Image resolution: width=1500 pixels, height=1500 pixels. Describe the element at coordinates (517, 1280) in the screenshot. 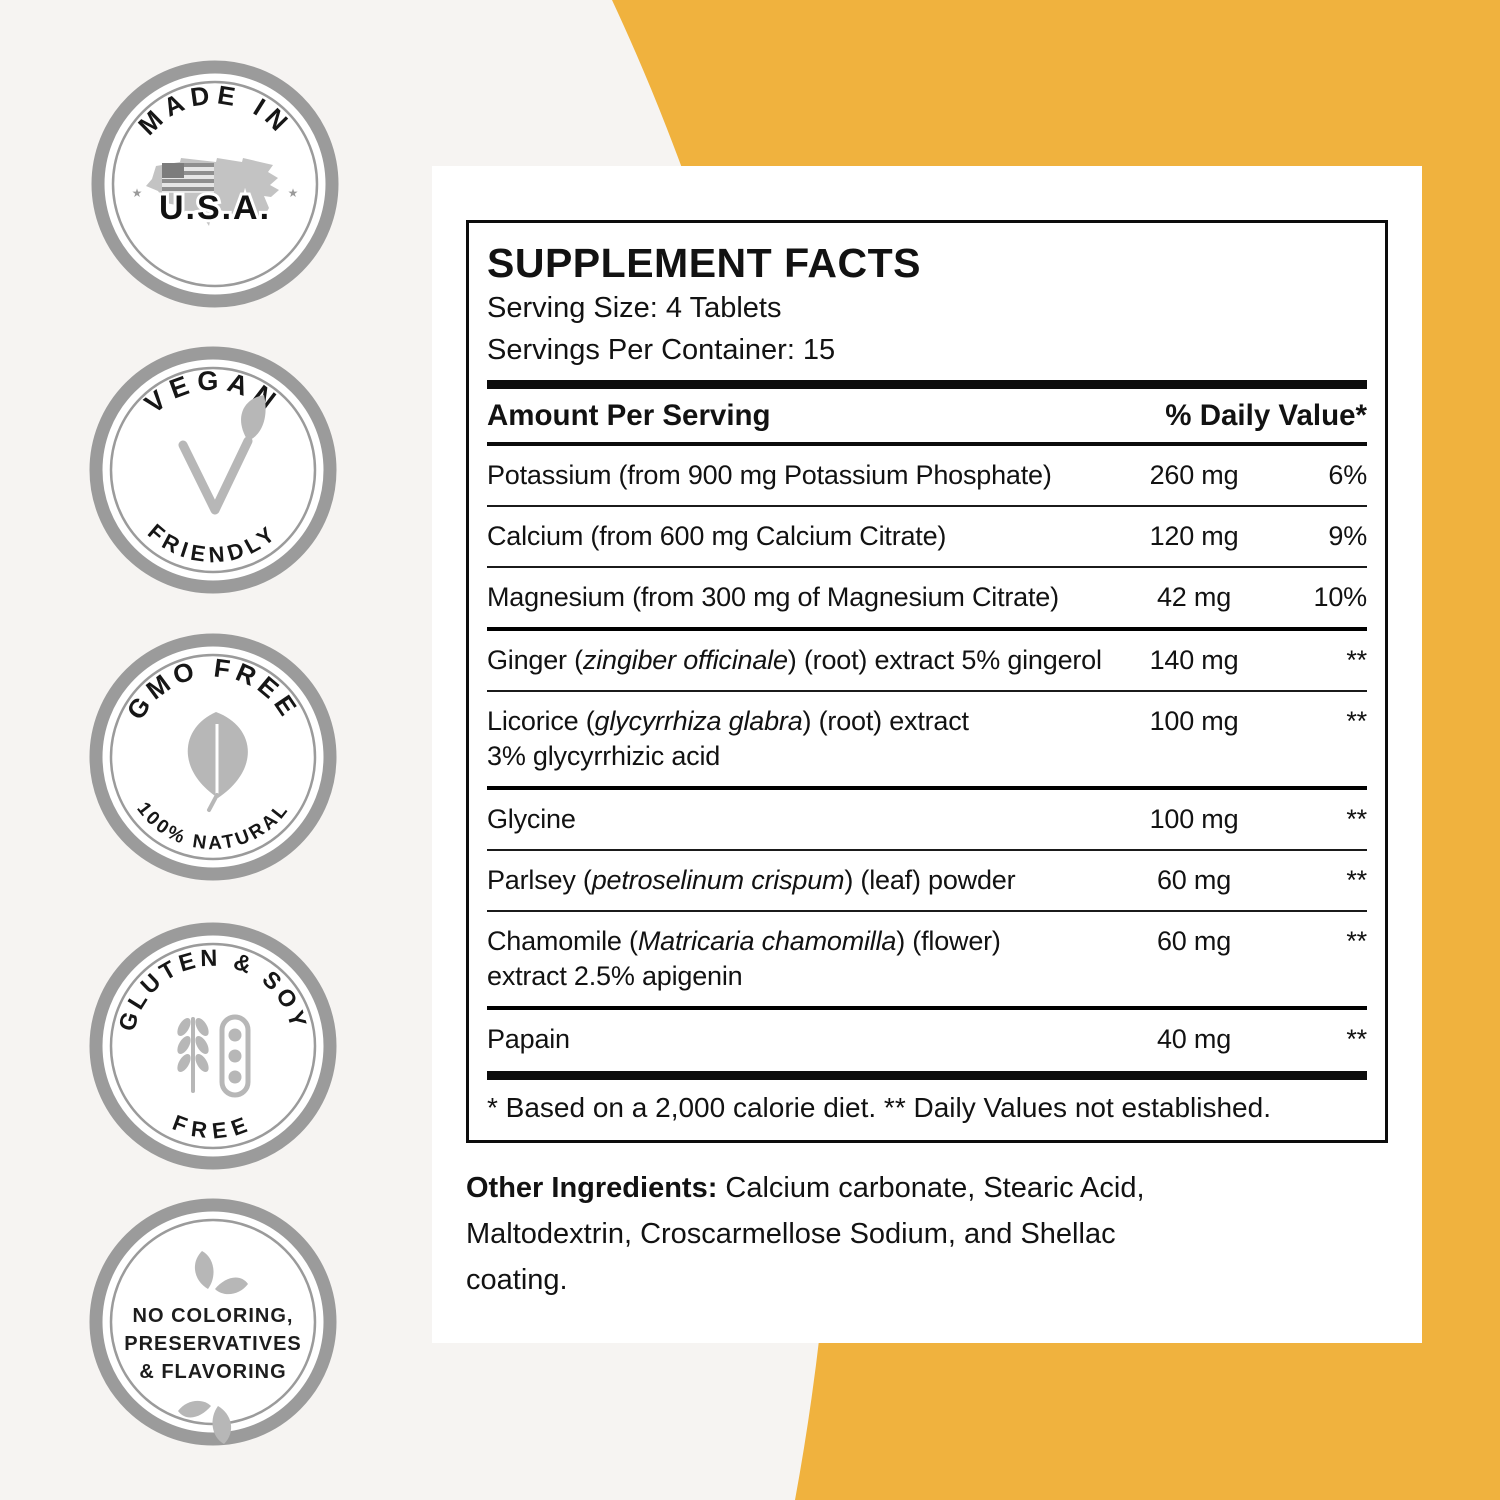

I see `other-ingredients-text: coating.` at that location.